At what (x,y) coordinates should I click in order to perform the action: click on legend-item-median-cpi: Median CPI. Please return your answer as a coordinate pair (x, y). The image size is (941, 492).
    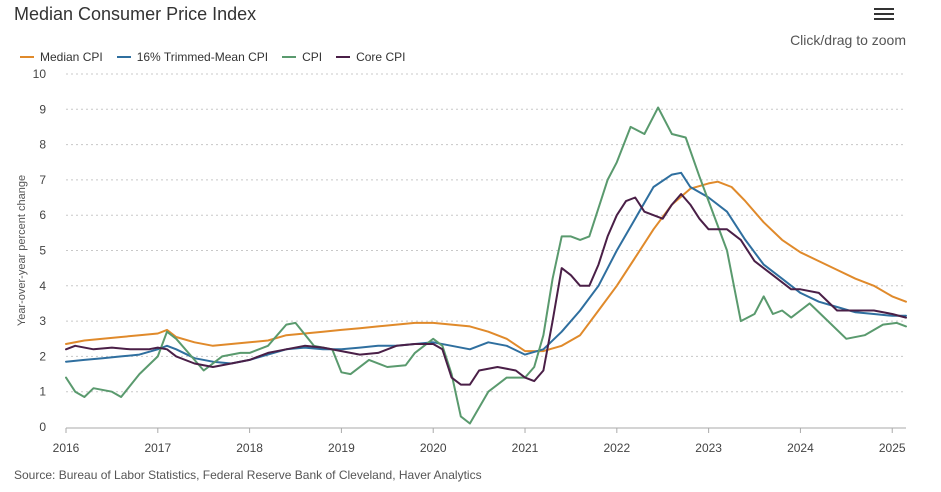
    Looking at the image, I should click on (61, 57).